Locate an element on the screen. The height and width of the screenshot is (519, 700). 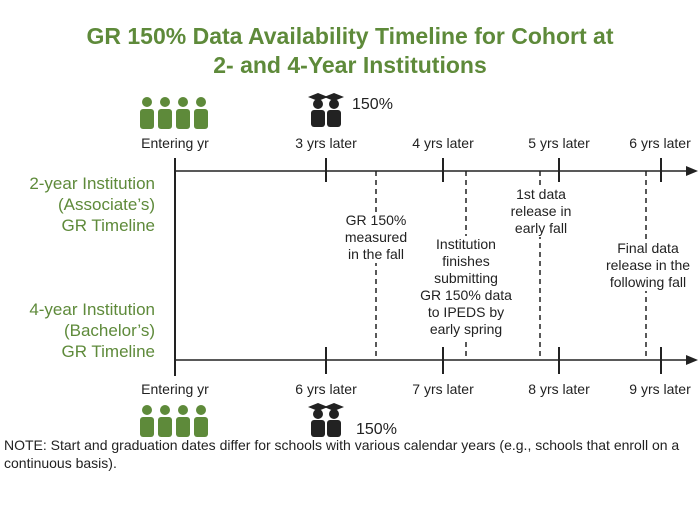
annotation-final-release-line-2: release in the is located at coordinates (648, 265).